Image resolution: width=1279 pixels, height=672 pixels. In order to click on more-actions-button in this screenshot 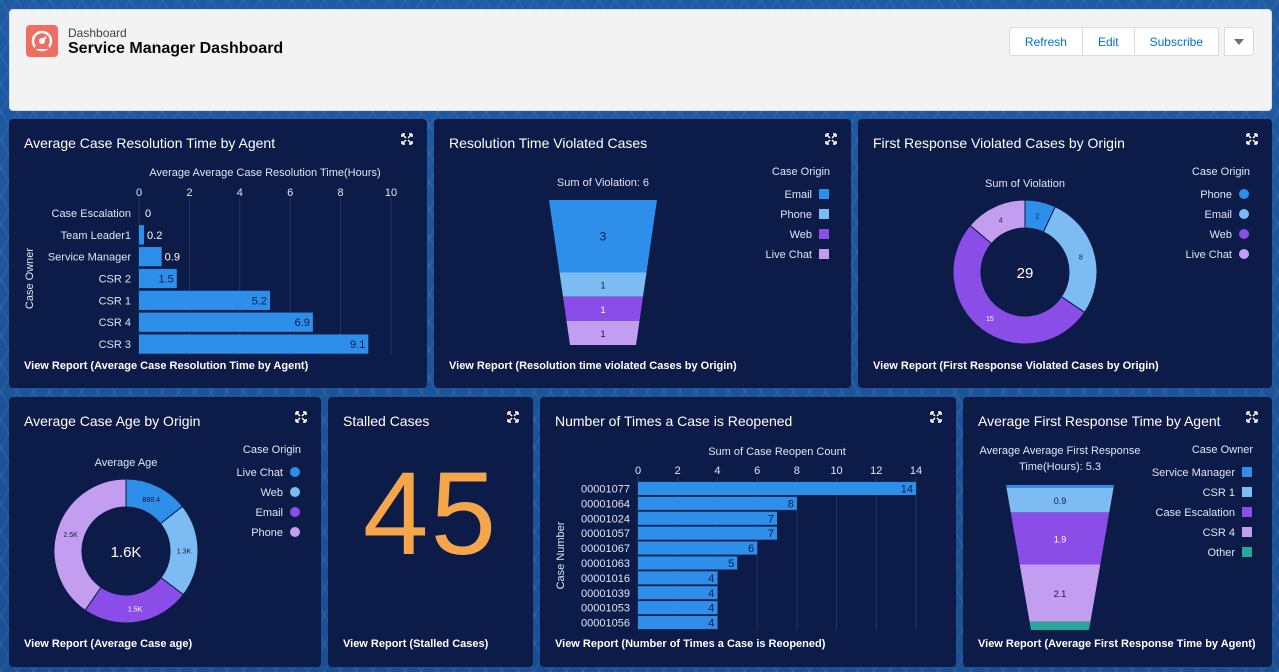, I will do `click(1239, 41)`.